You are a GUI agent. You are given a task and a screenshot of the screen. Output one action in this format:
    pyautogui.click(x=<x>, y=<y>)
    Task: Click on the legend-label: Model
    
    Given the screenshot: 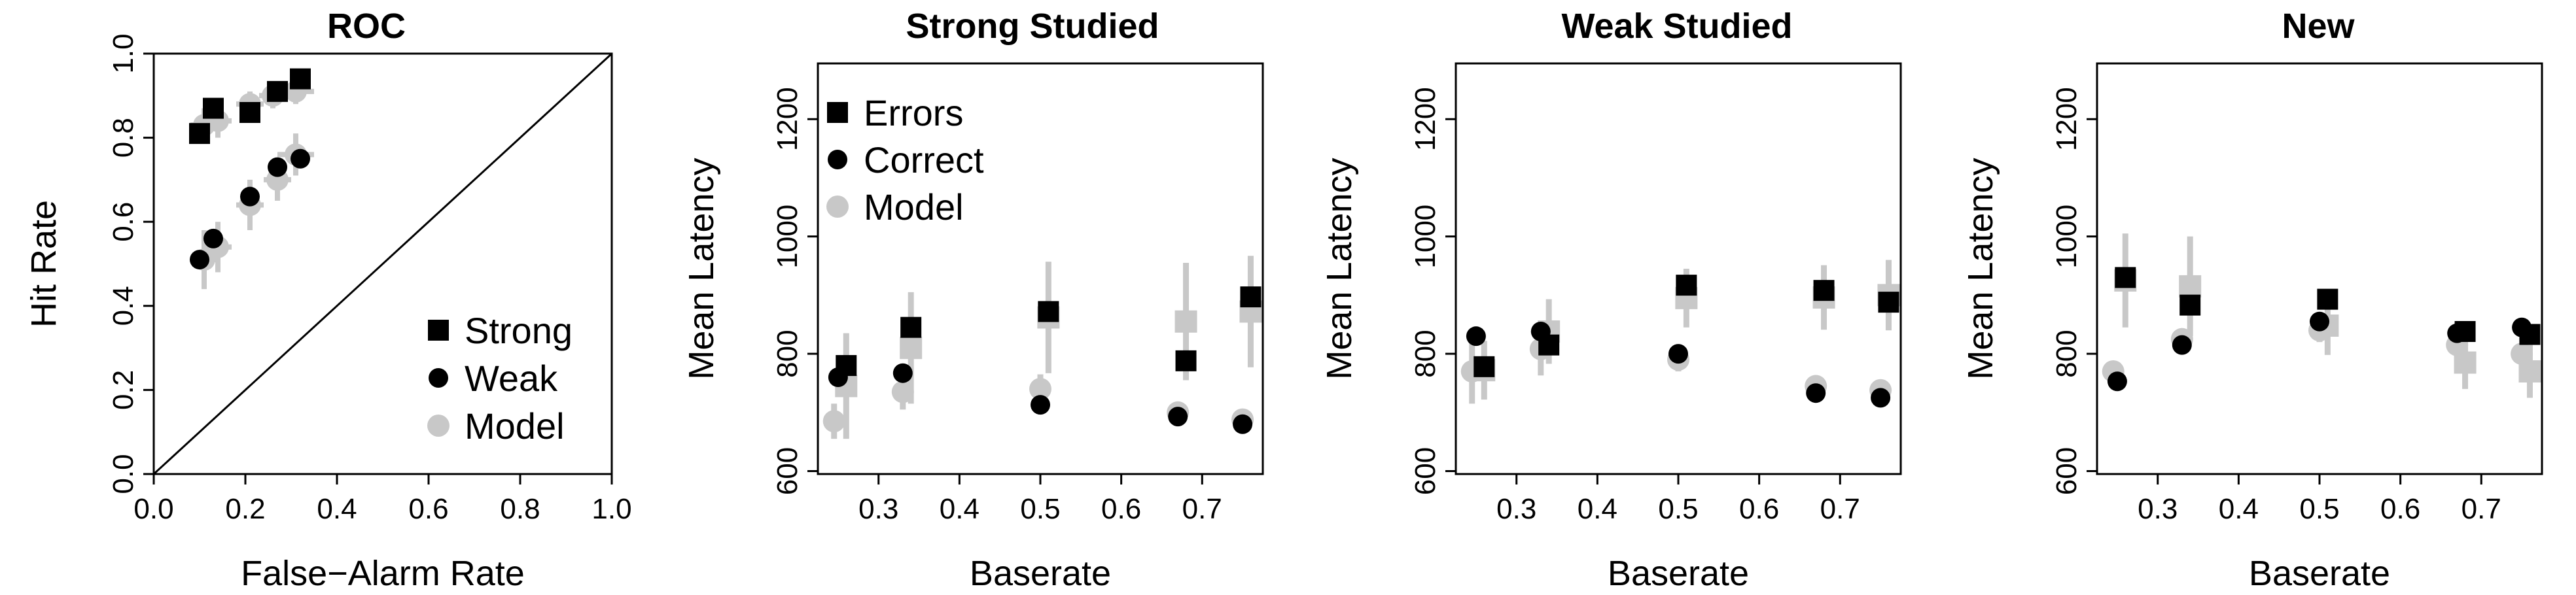 What is the action you would take?
    pyautogui.click(x=914, y=207)
    